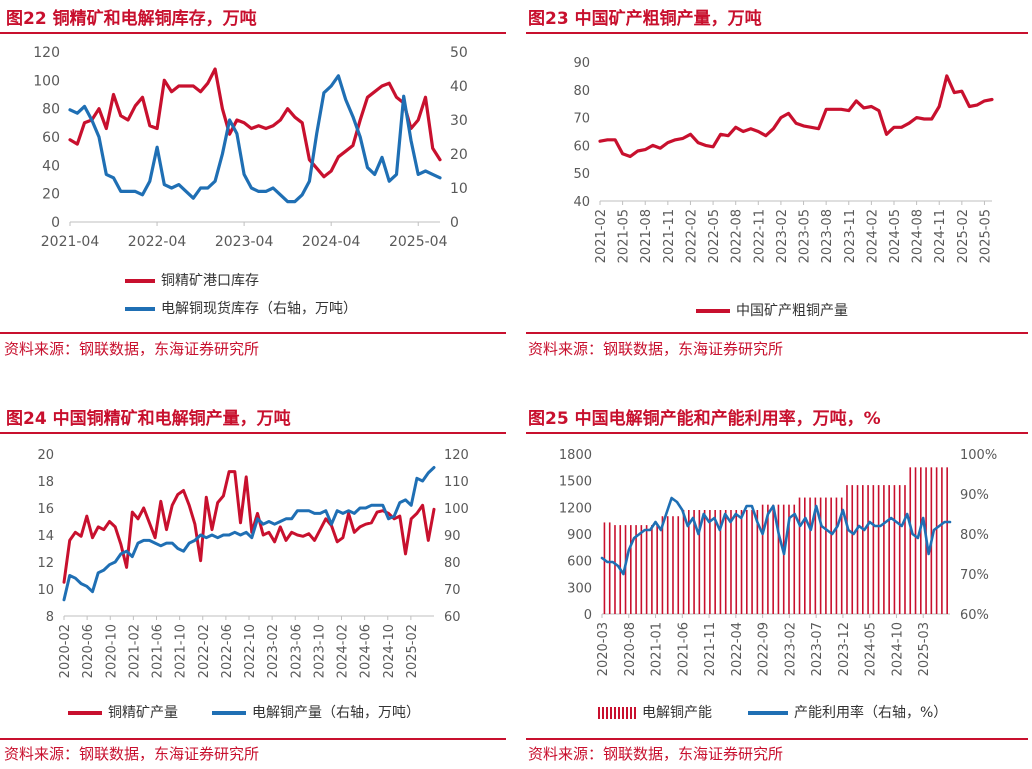  Describe the element at coordinates (630, 649) in the screenshot. I see `x-tick-label: 2020-08` at that location.